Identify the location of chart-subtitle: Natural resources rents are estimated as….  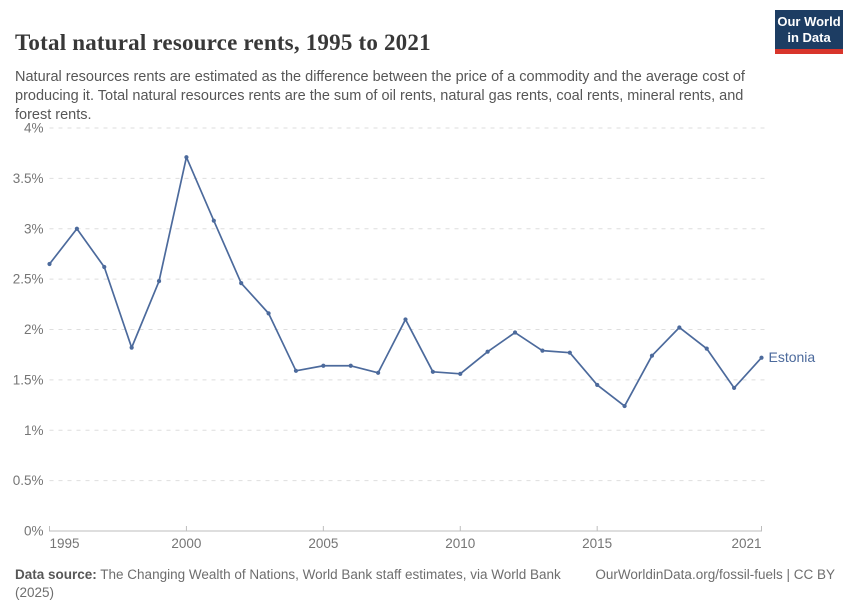
(380, 95).